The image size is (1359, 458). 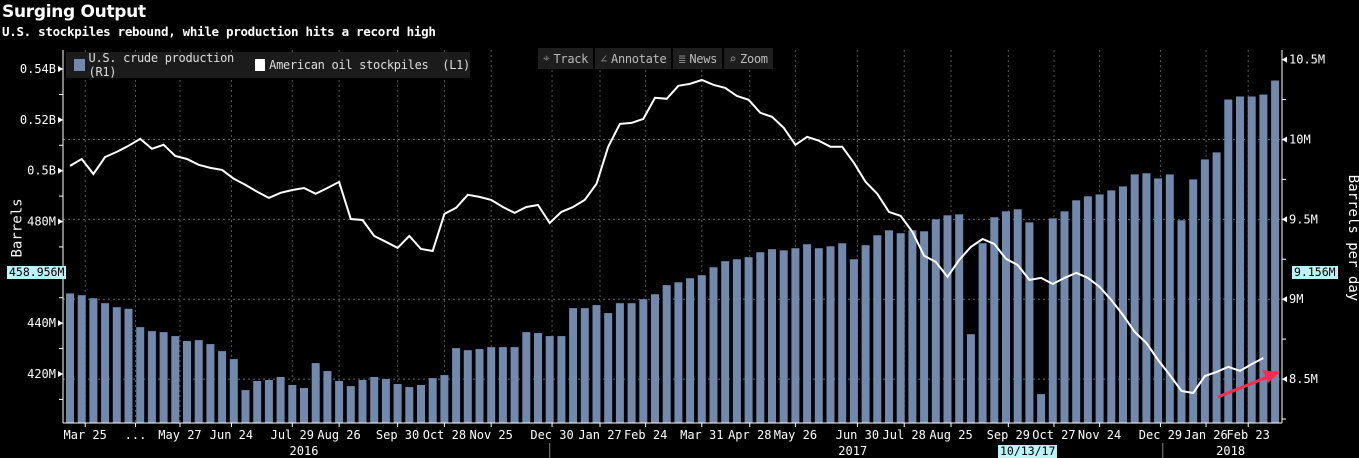 What do you see at coordinates (703, 58) in the screenshot?
I see `news-label: News` at bounding box center [703, 58].